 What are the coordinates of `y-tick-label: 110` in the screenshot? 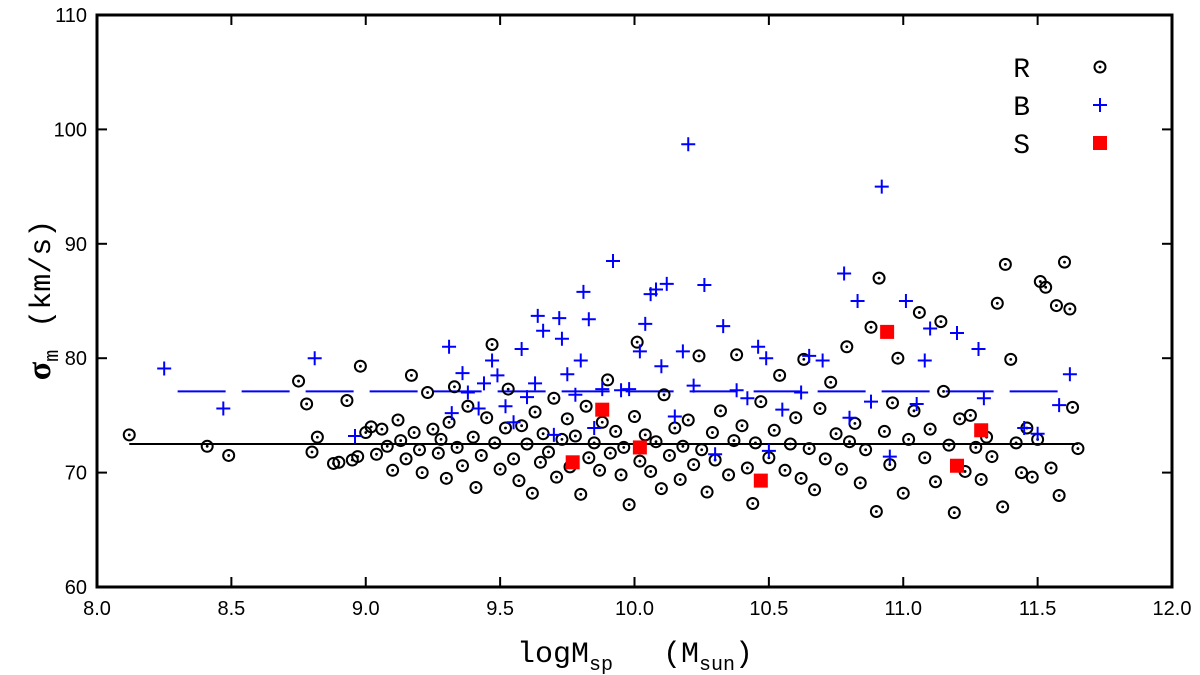 It's located at (71, 16).